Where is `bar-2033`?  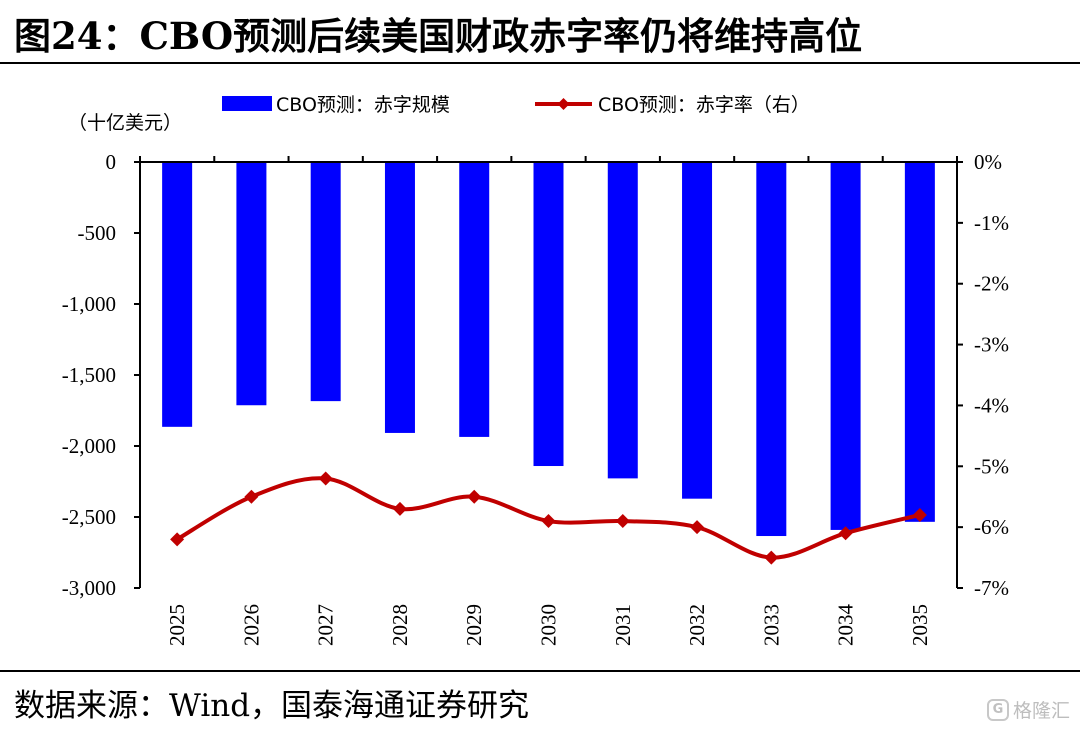
bar-2033 is located at coordinates (771, 349).